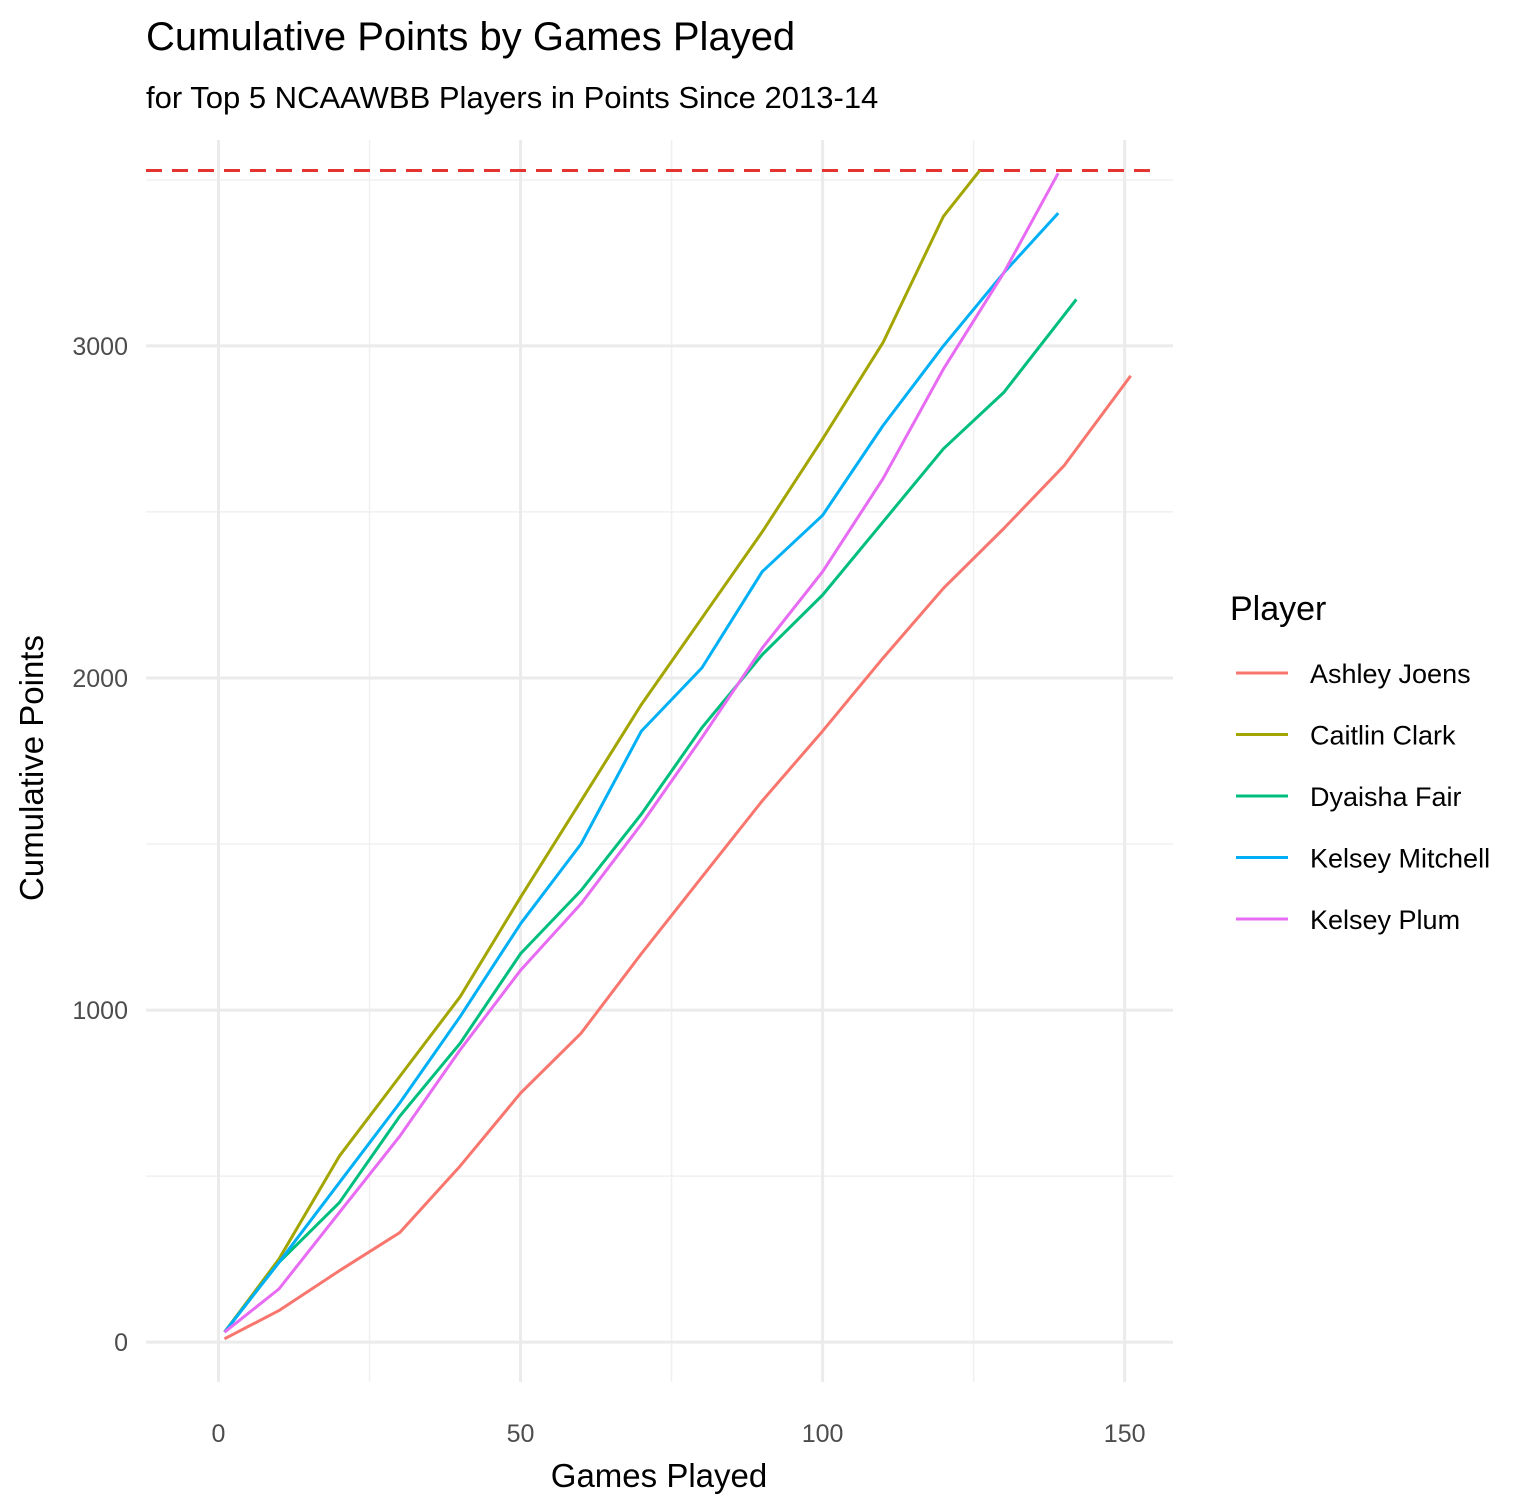 This screenshot has width=1534, height=1508. Describe the element at coordinates (100, 1011) in the screenshot. I see `y-tick-label: 1000` at that location.